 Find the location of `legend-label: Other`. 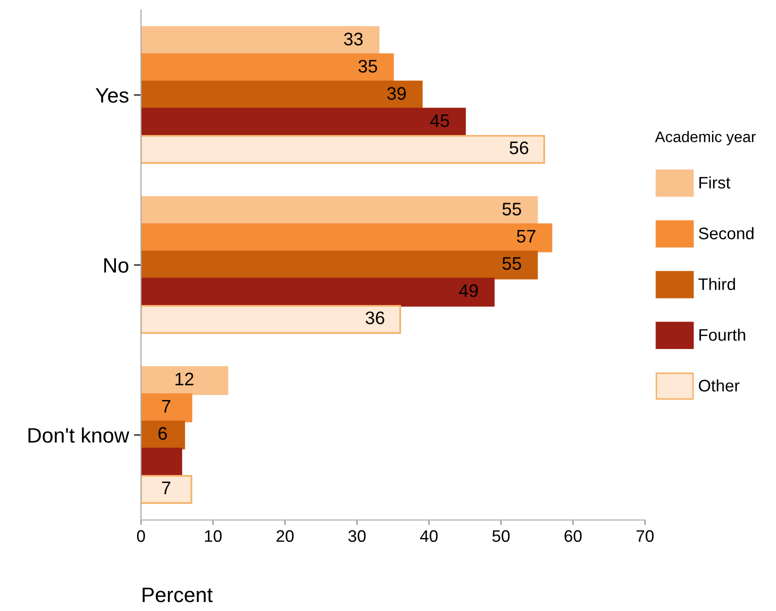

legend-label: Other is located at coordinates (719, 385).